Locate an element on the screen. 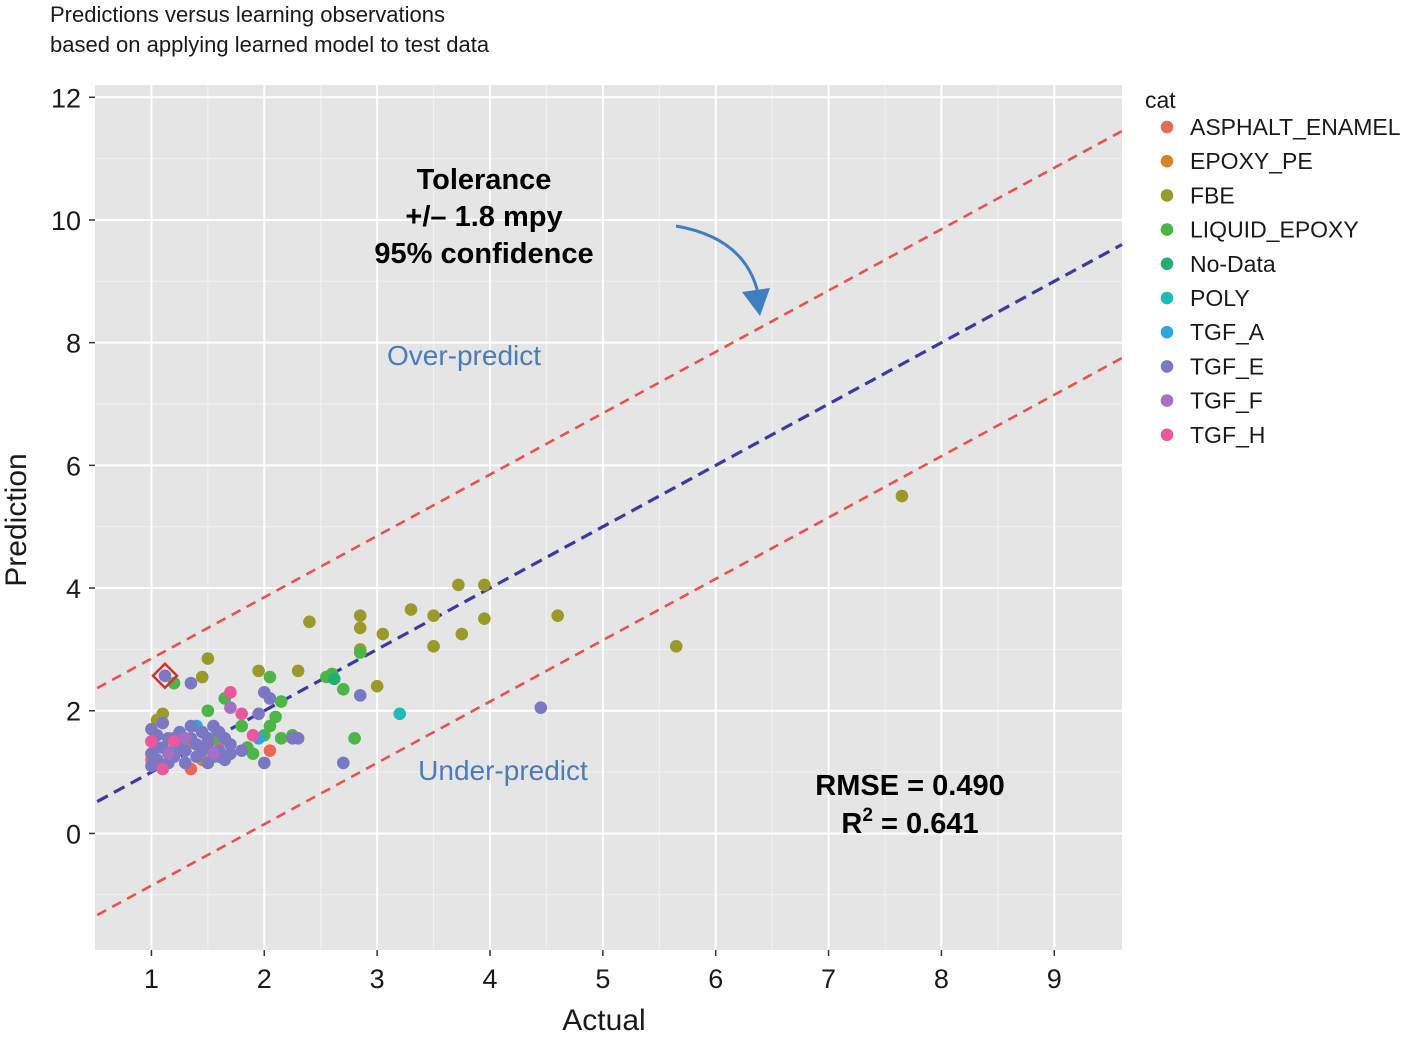  x-tick-label: 1 is located at coordinates (151, 979).